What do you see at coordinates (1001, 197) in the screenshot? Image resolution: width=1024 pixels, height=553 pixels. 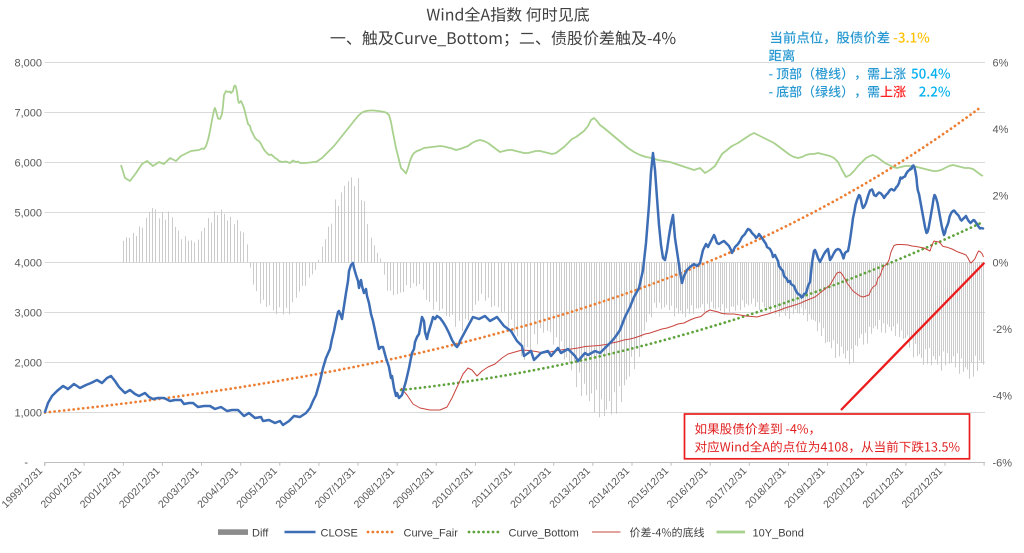 I see `svg-text: 2%` at bounding box center [1001, 197].